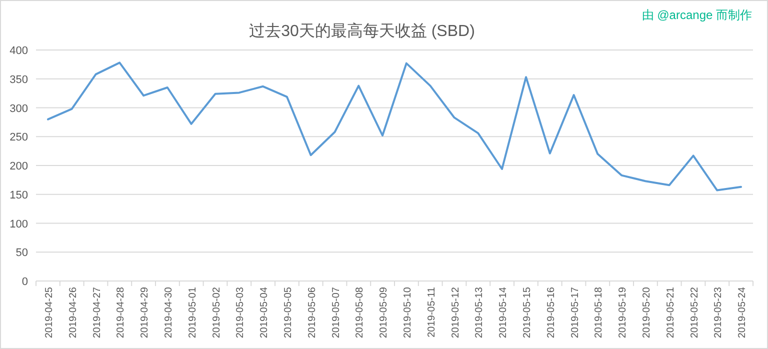  What do you see at coordinates (97, 312) in the screenshot?
I see `x-tick-label: 2019-04-27` at bounding box center [97, 312].